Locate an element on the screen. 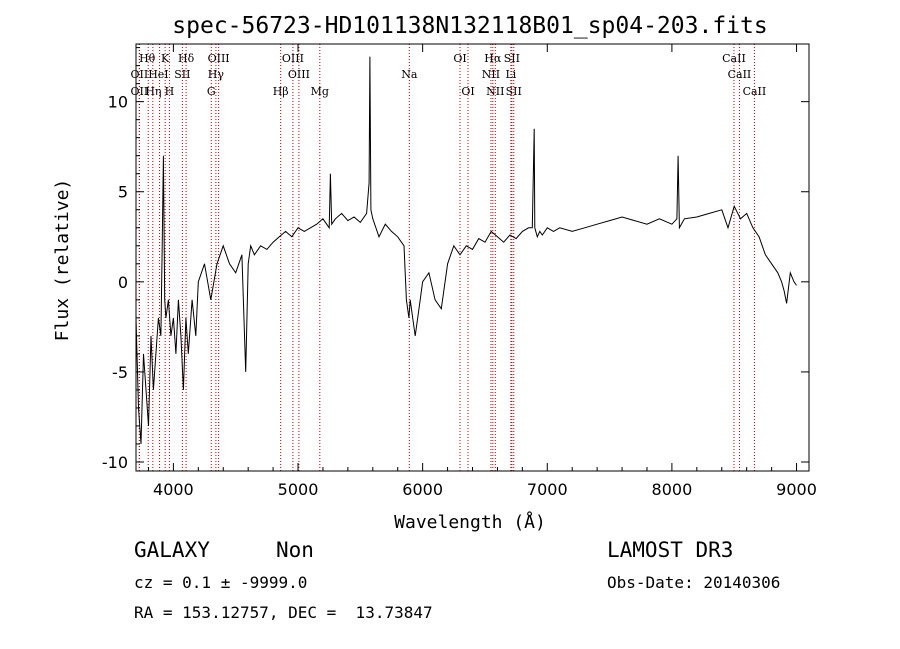 This screenshot has height=649, width=900. line-label-1: OII is located at coordinates (140, 91).